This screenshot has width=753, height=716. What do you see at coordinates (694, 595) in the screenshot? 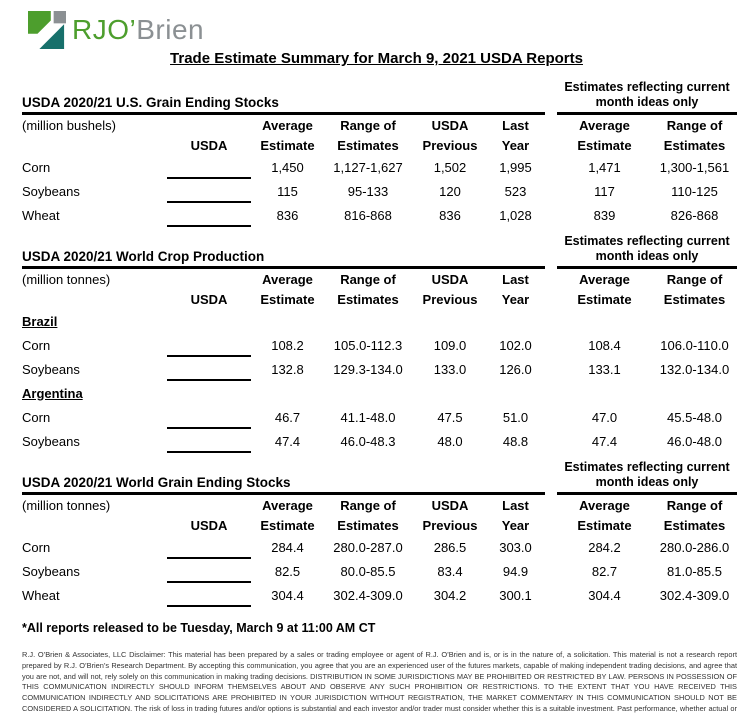
I see `cell-cur-range: 302.4-309.0` at bounding box center [694, 595].